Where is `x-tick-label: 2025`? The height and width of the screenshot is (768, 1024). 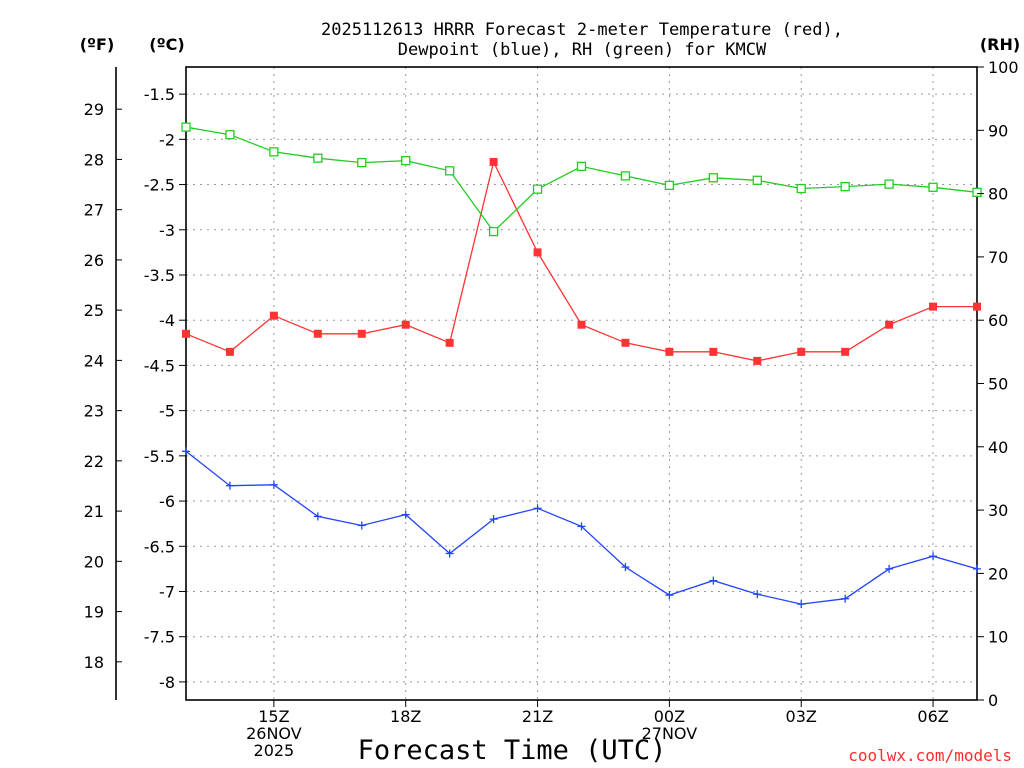
x-tick-label: 2025 is located at coordinates (274, 750).